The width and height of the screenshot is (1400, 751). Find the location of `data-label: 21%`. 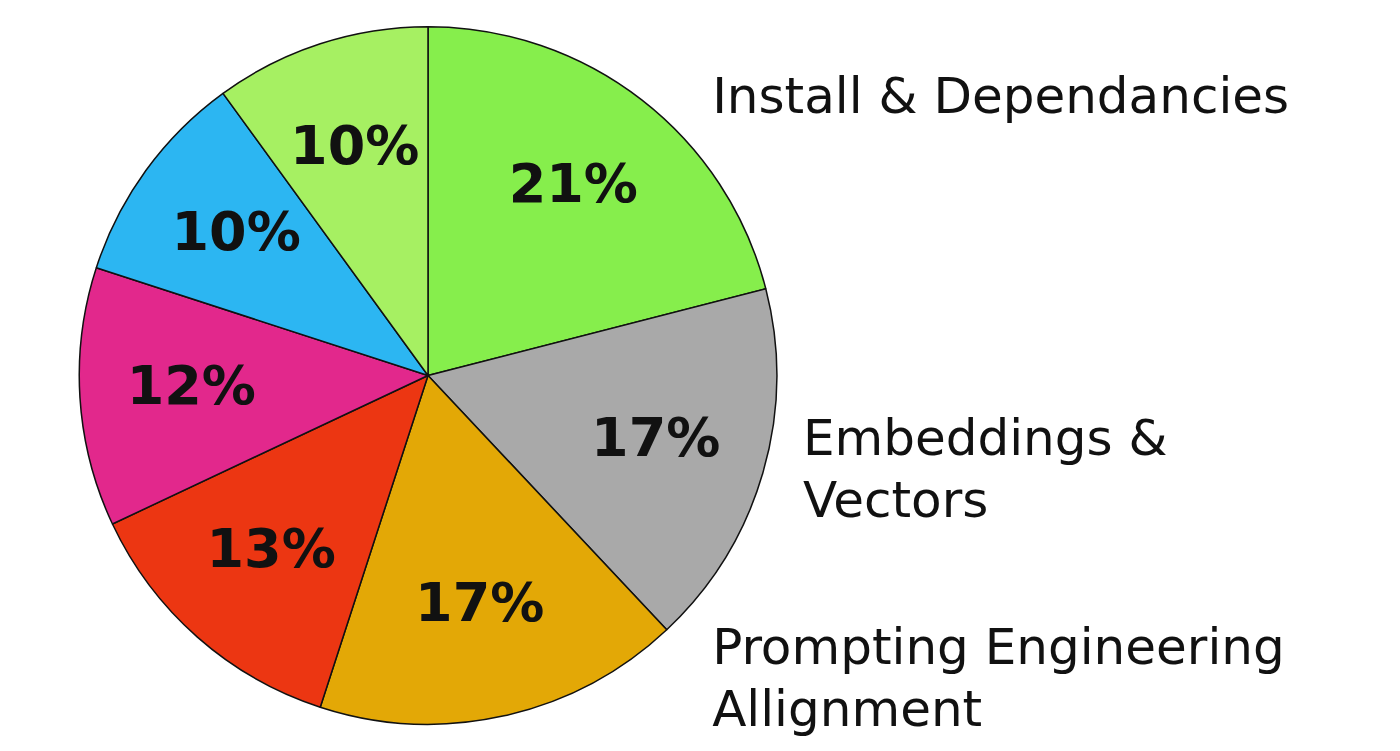

data-label: 21% is located at coordinates (573, 184).